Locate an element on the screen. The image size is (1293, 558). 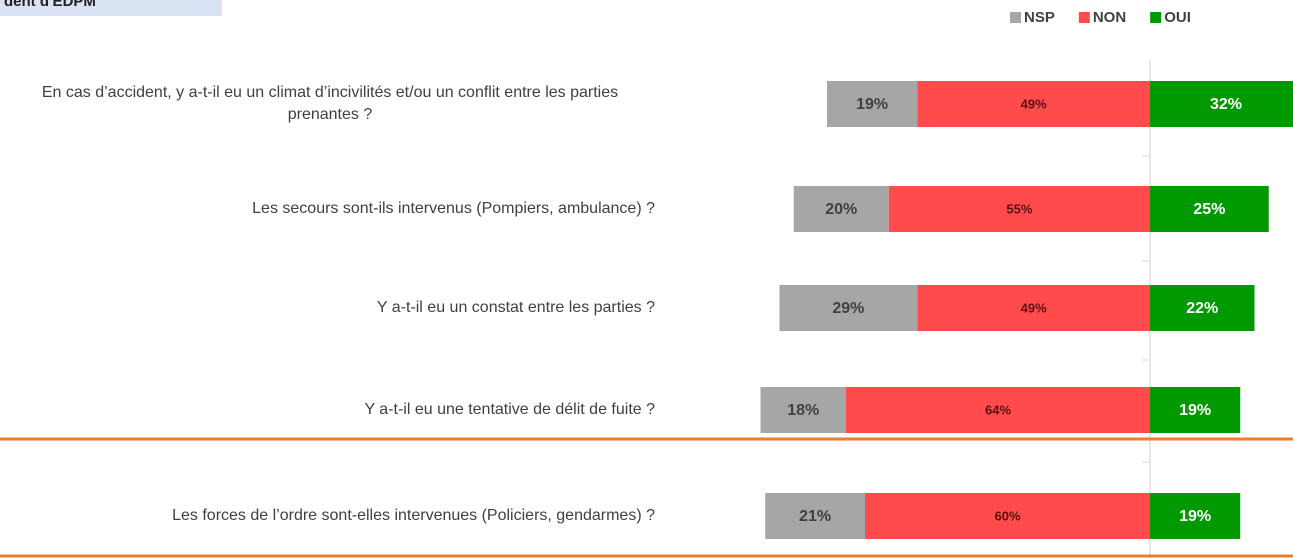
value-label: 32% is located at coordinates (1226, 104).